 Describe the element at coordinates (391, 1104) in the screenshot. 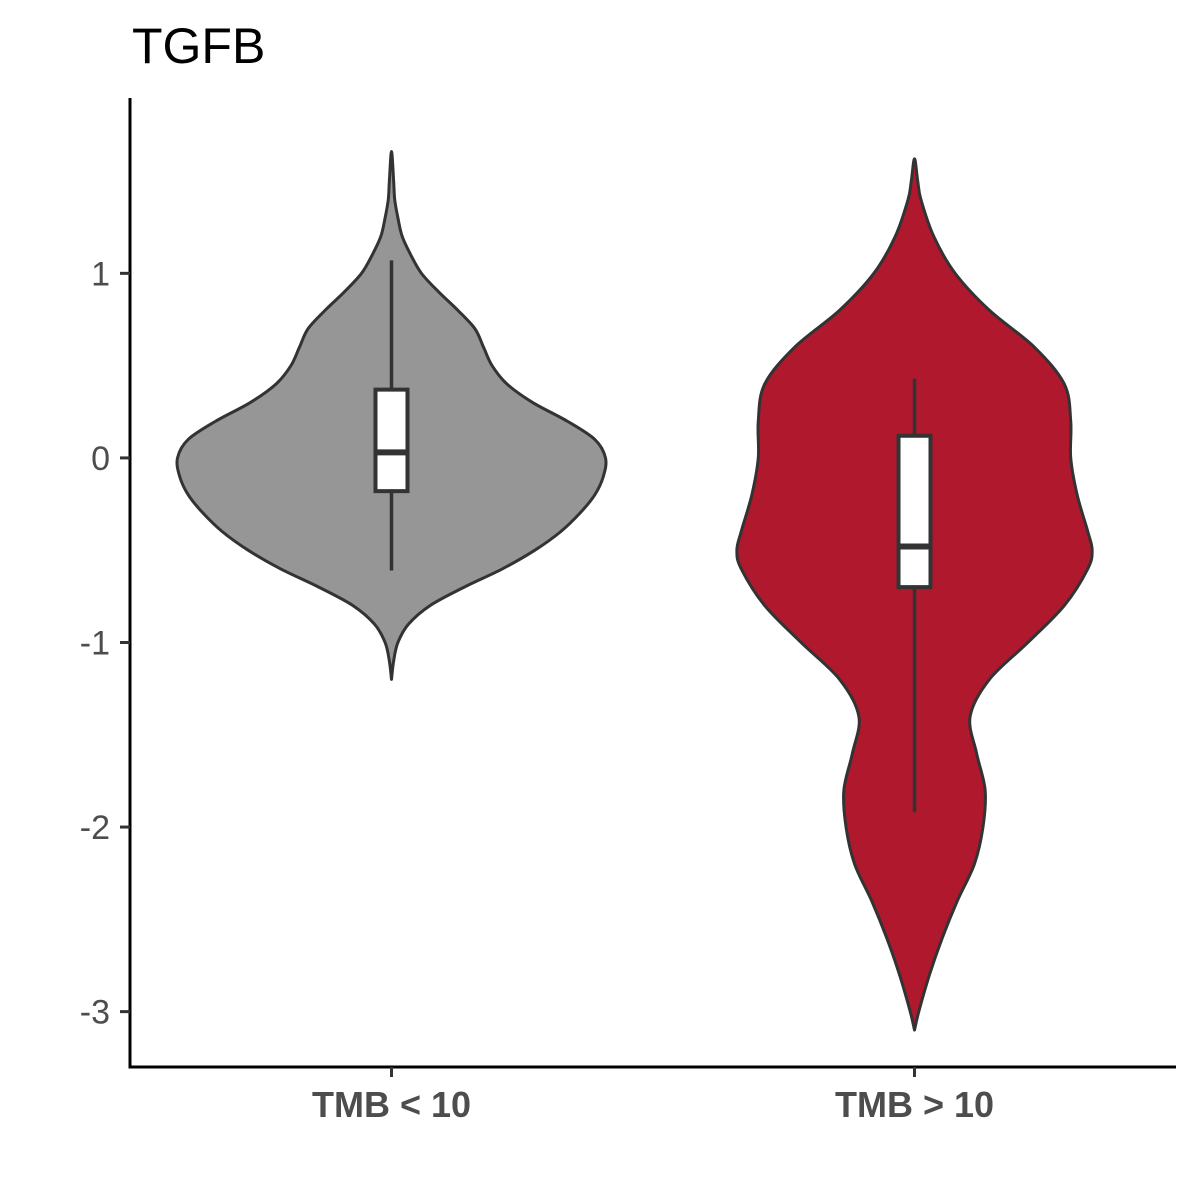

I see `x-tick-label: TMB < 10` at that location.